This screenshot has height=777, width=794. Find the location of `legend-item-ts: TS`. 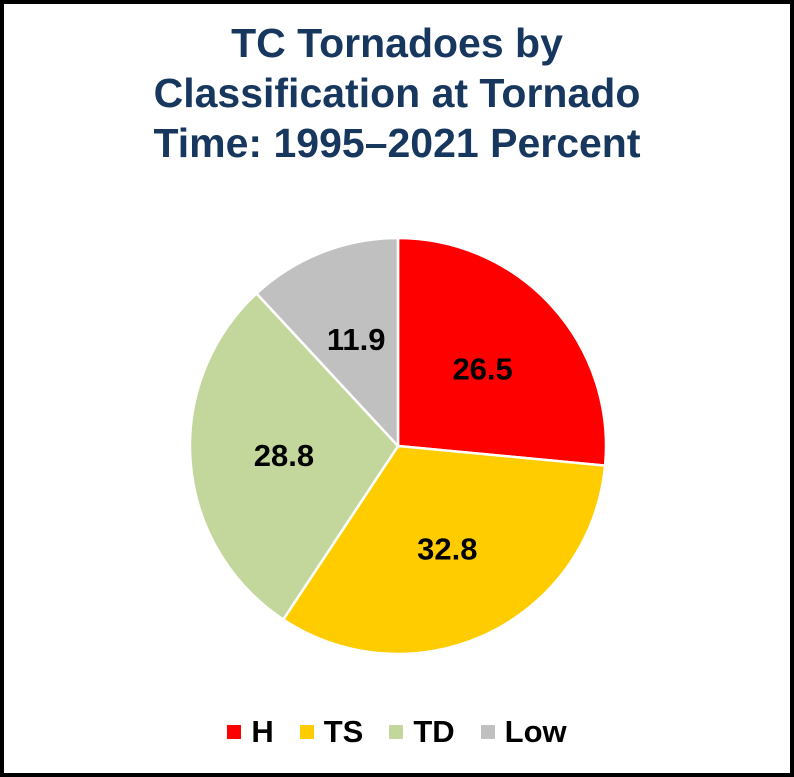

legend-item-ts: TS is located at coordinates (331, 732).